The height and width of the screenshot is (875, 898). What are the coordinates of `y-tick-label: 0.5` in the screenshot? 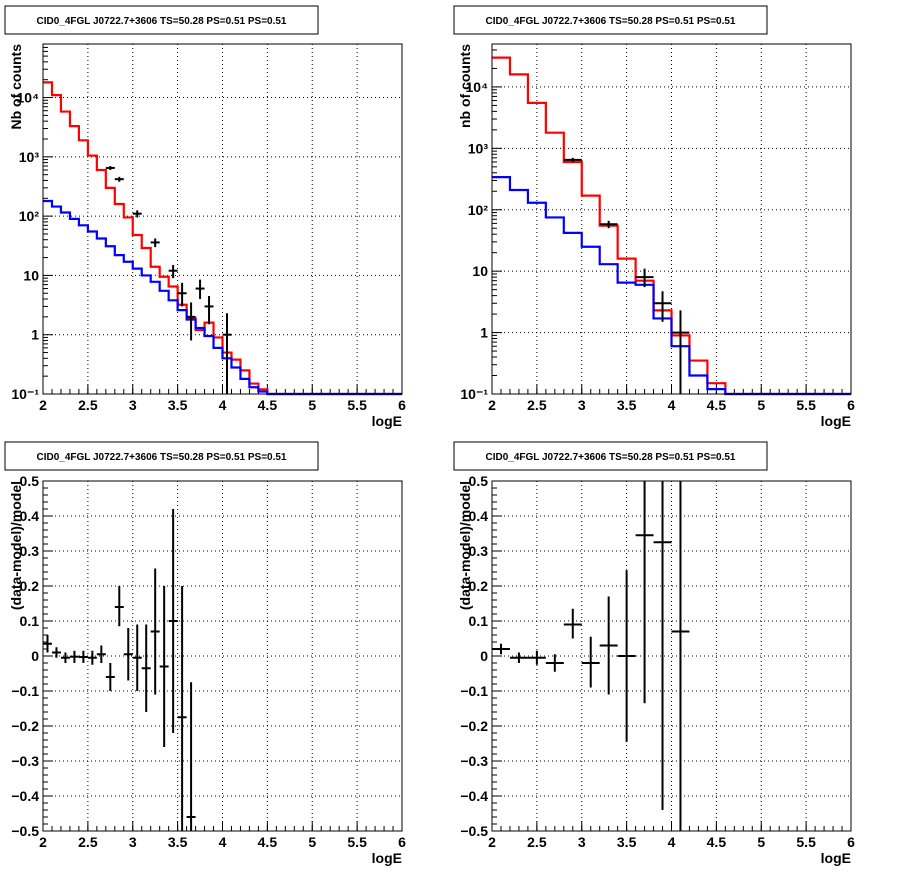 It's located at (30, 481).